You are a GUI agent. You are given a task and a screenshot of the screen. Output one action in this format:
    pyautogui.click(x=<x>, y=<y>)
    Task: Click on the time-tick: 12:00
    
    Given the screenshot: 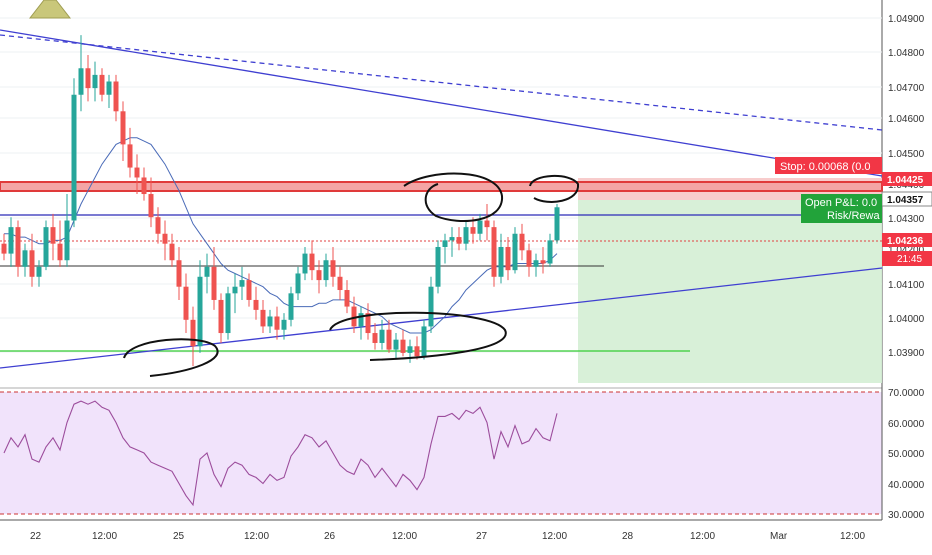 What is the action you would take?
    pyautogui.click(x=404, y=536)
    